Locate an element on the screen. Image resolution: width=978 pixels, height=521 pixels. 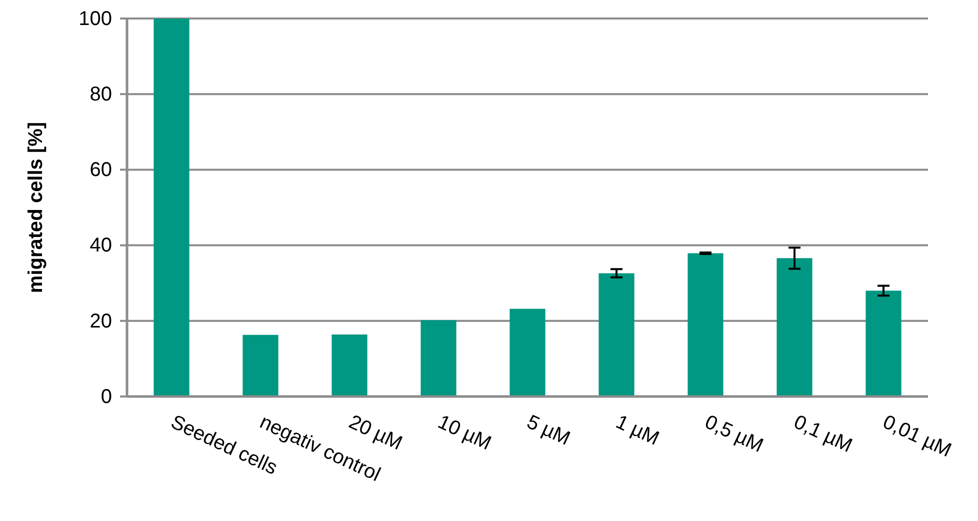
x-tick-label: 20 µM is located at coordinates (375, 433).